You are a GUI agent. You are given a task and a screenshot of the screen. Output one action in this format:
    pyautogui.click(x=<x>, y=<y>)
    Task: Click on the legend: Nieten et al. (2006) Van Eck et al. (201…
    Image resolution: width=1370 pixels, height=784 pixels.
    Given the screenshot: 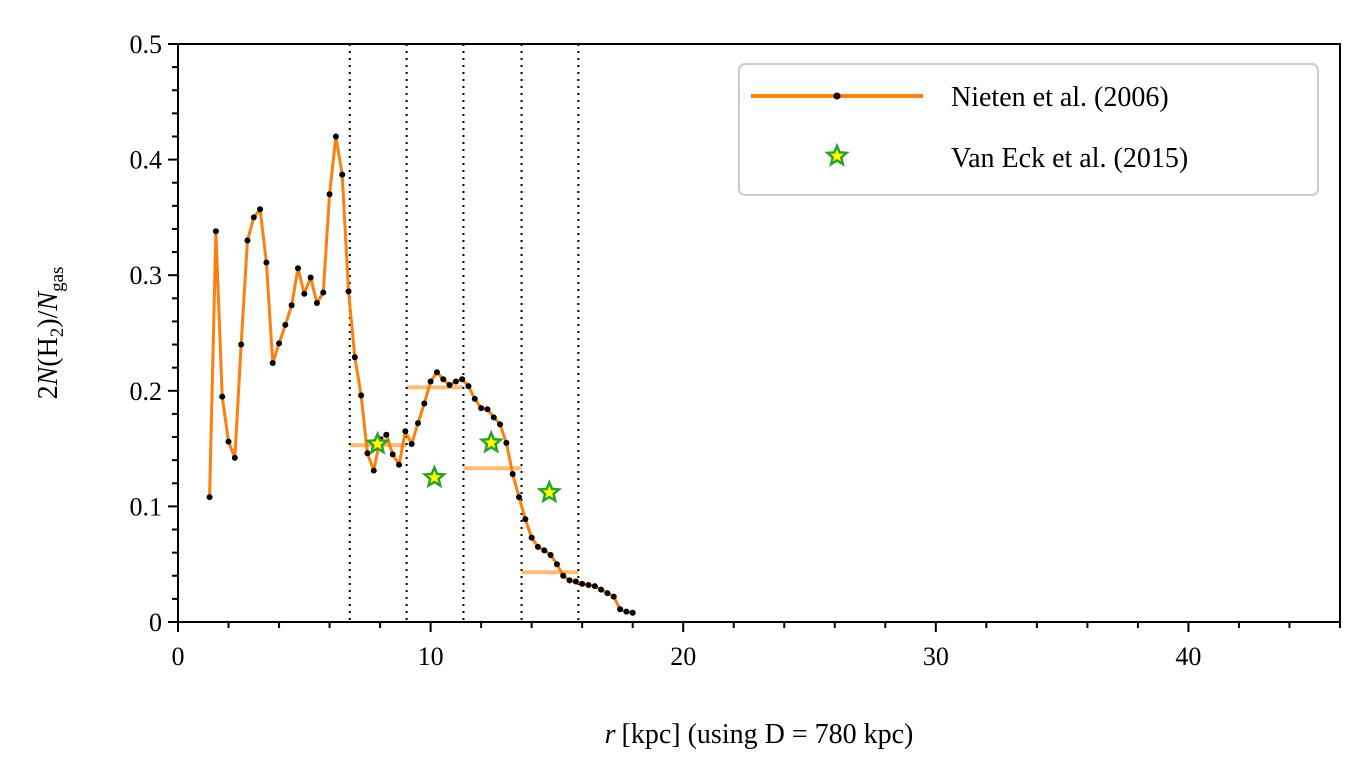 What is the action you would take?
    pyautogui.click(x=1028, y=129)
    